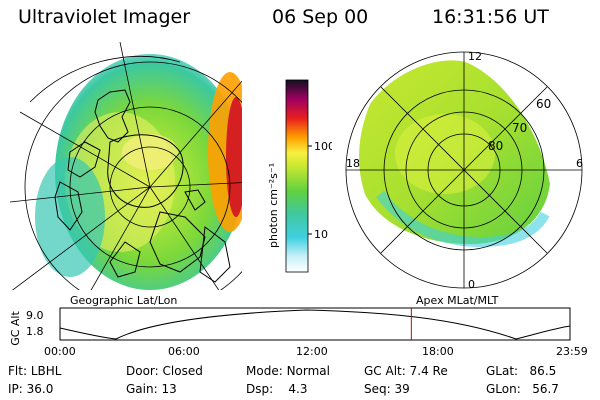 This screenshot has width=600, height=400. I want to click on xtick-2359: 23:59, so click(572, 351).